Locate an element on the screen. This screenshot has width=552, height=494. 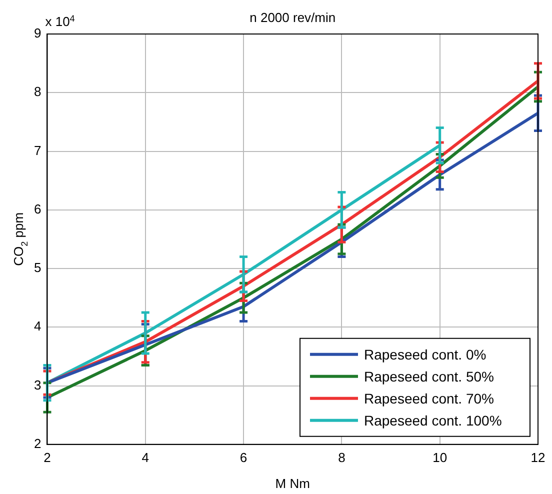
legend-label: Rapeseed cont. 100% is located at coordinates (433, 420).